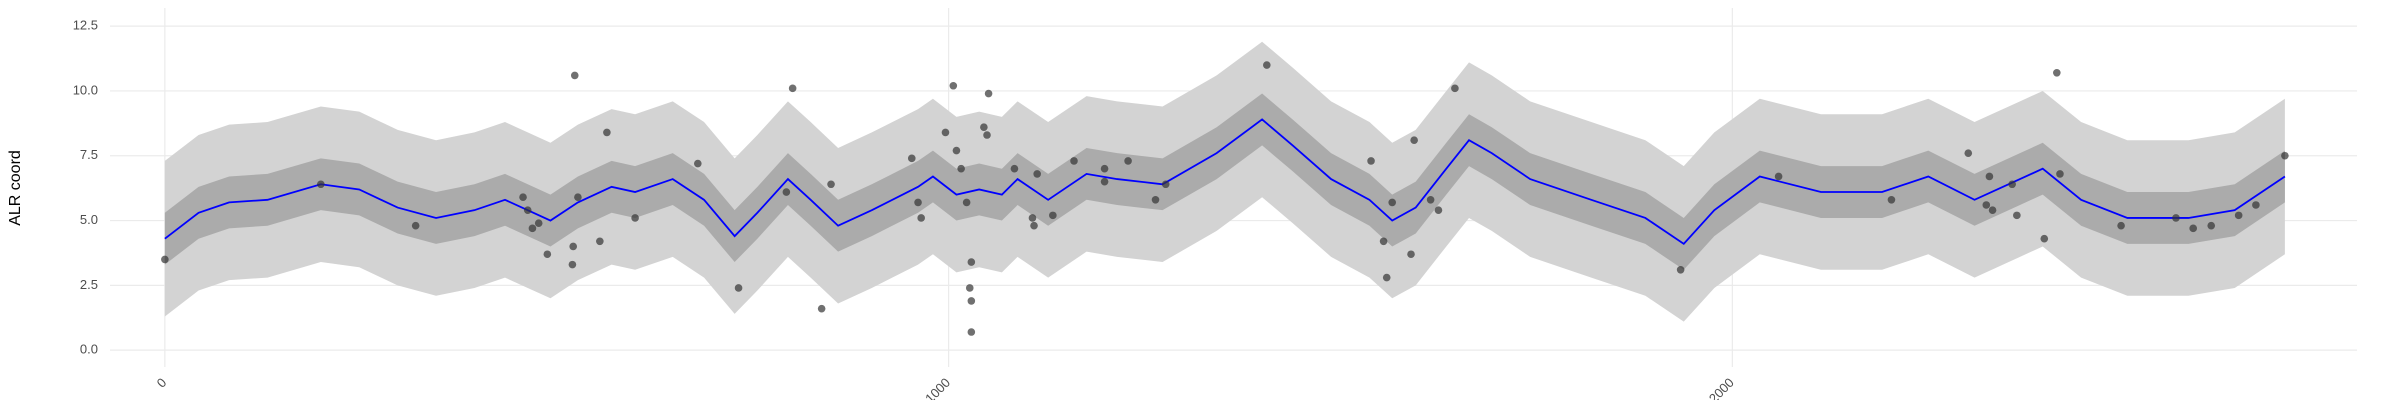 Image resolution: width=2400 pixels, height=400 pixels. What do you see at coordinates (89, 349) in the screenshot?
I see `y-tick-label: 0.0` at bounding box center [89, 349].